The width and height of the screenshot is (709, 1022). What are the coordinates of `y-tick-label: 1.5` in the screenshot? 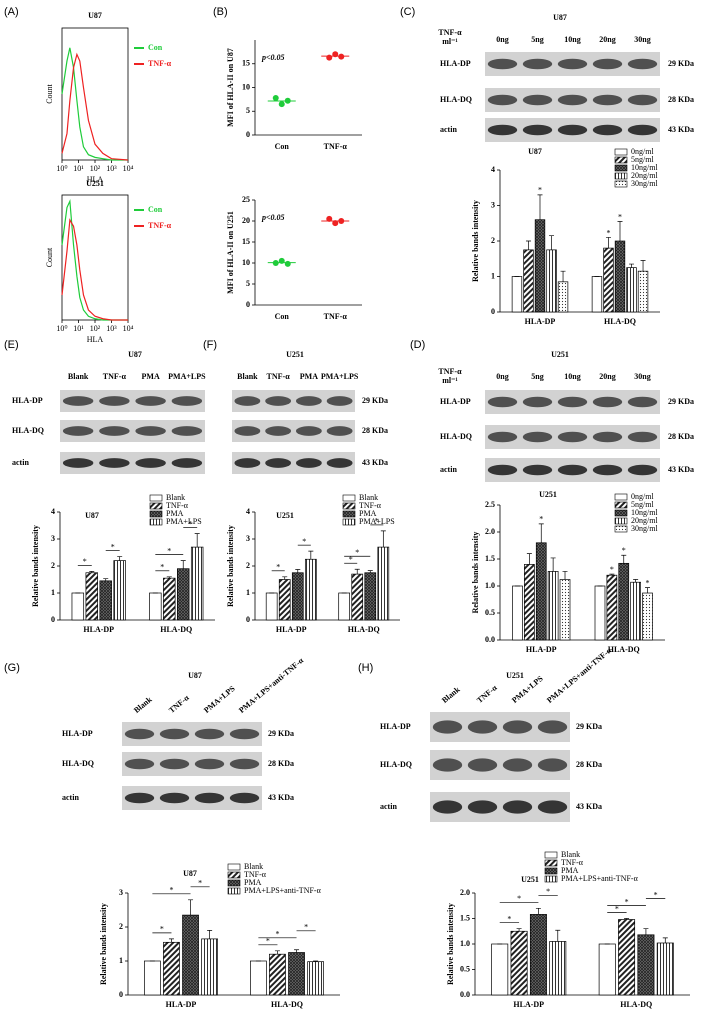 It's located at (490, 558).